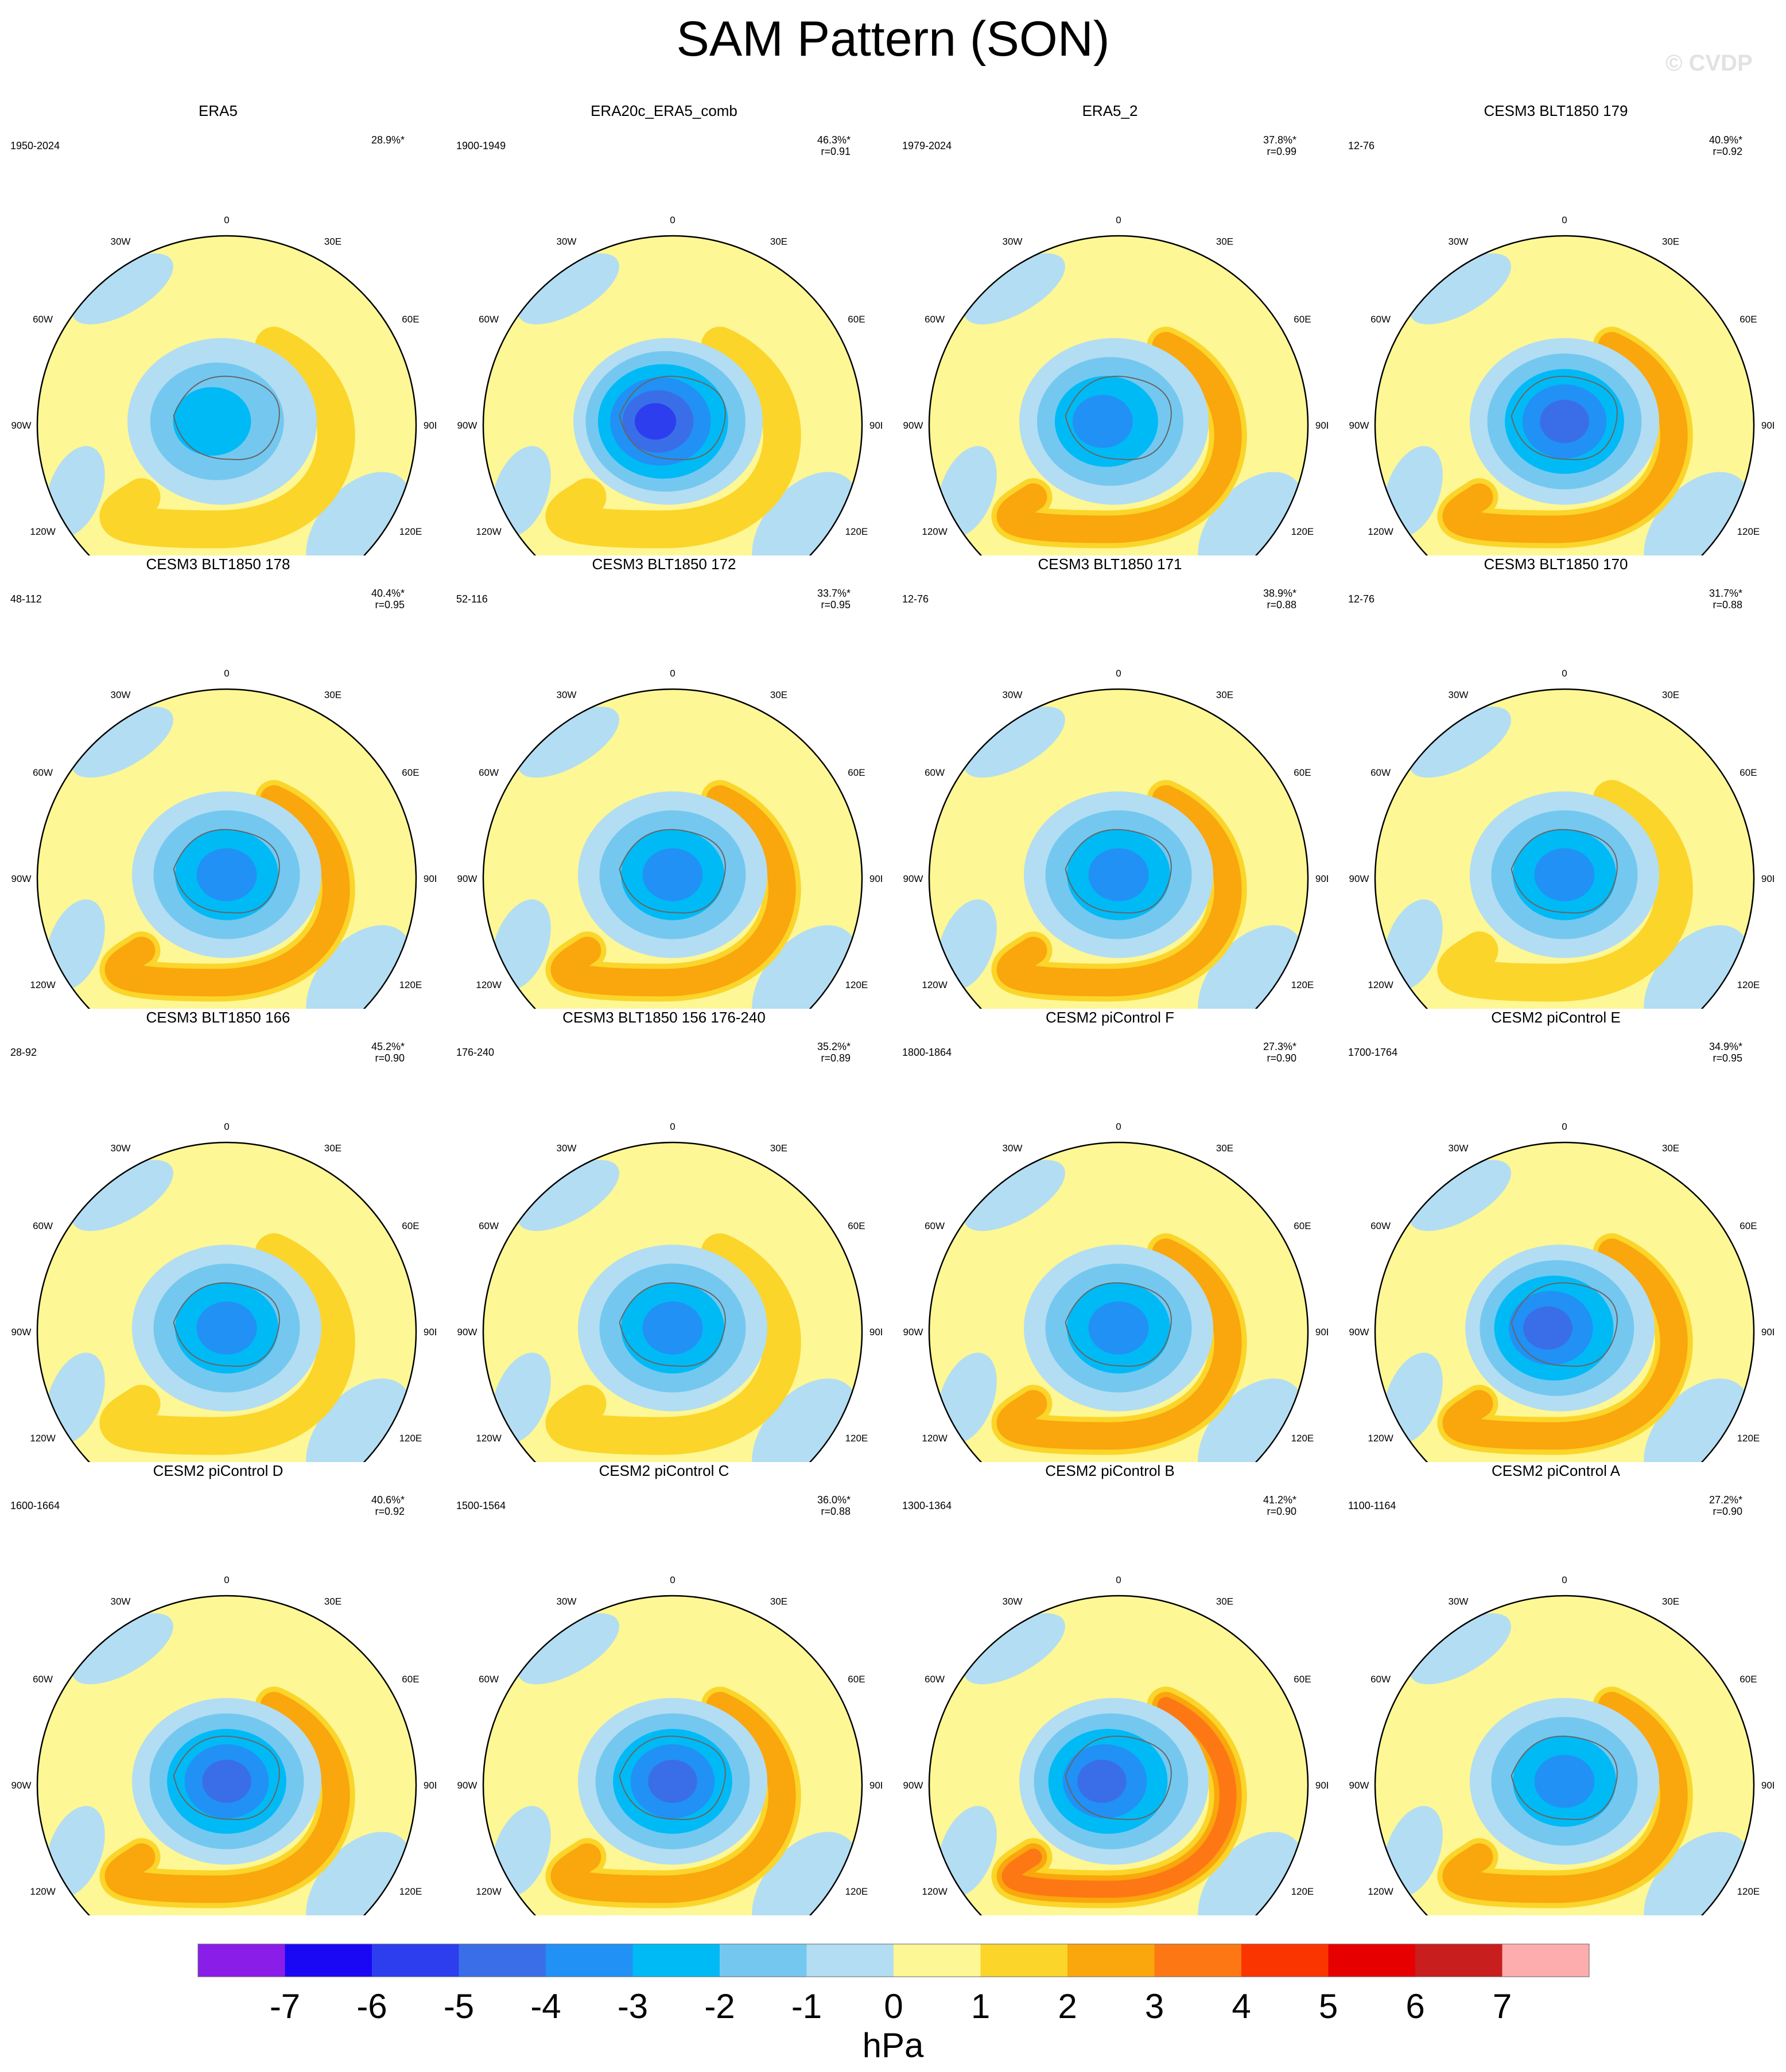 This screenshot has height=2072, width=1786. Describe the element at coordinates (980, 2007) in the screenshot. I see `colorbar-tick-label: 1` at that location.